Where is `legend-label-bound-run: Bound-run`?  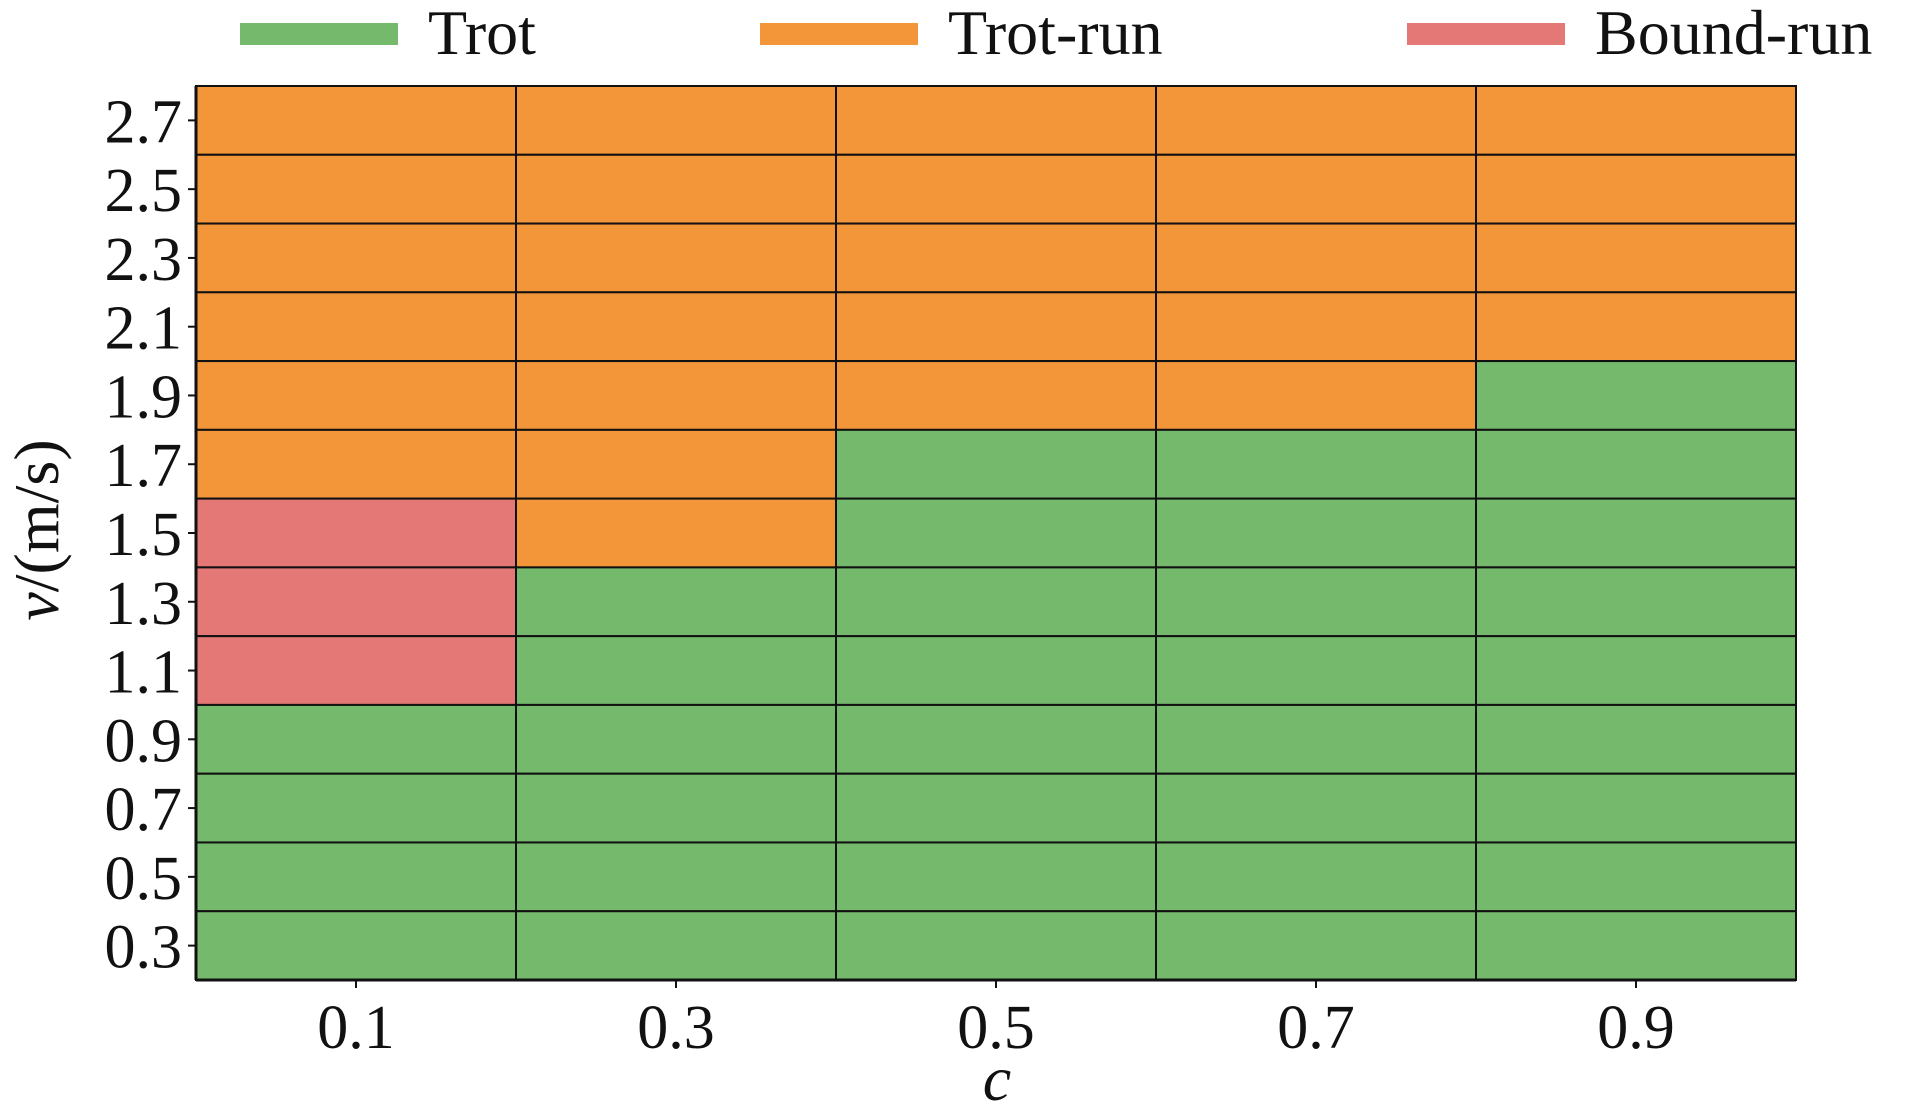
legend-label-bound-run: Bound-run is located at coordinates (1733, 34).